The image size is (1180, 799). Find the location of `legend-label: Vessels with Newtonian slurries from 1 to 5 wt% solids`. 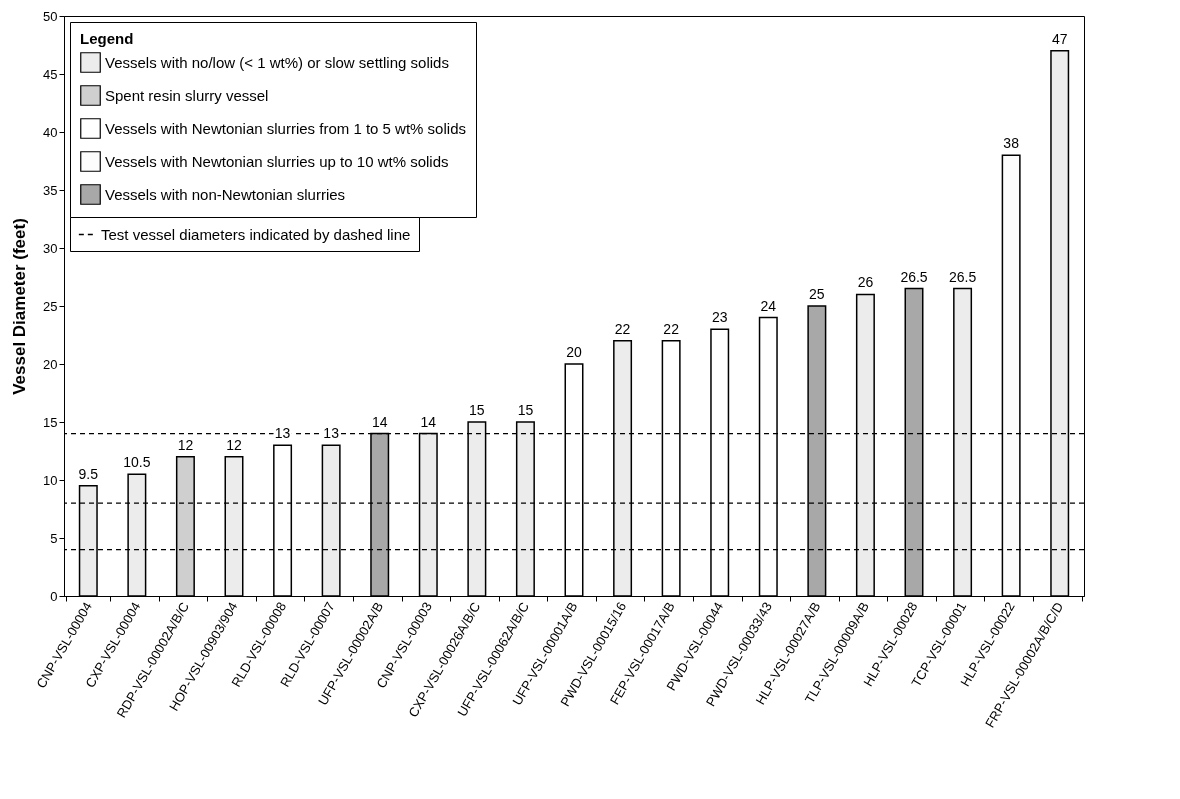

legend-label: Vessels with Newtonian slurries from 1 to 5 wt% solids is located at coordinates (285, 128).